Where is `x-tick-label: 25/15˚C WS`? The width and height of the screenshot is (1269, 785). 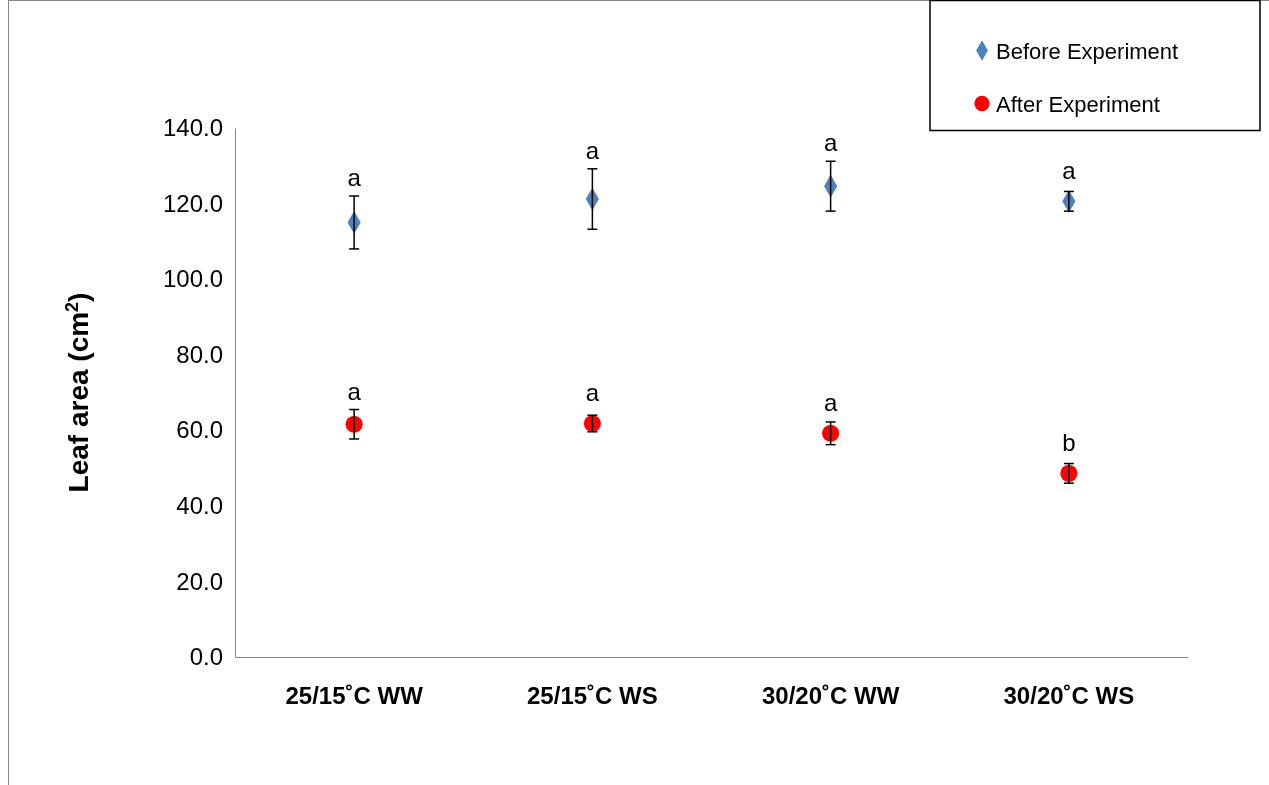
x-tick-label: 25/15˚C WS is located at coordinates (592, 696).